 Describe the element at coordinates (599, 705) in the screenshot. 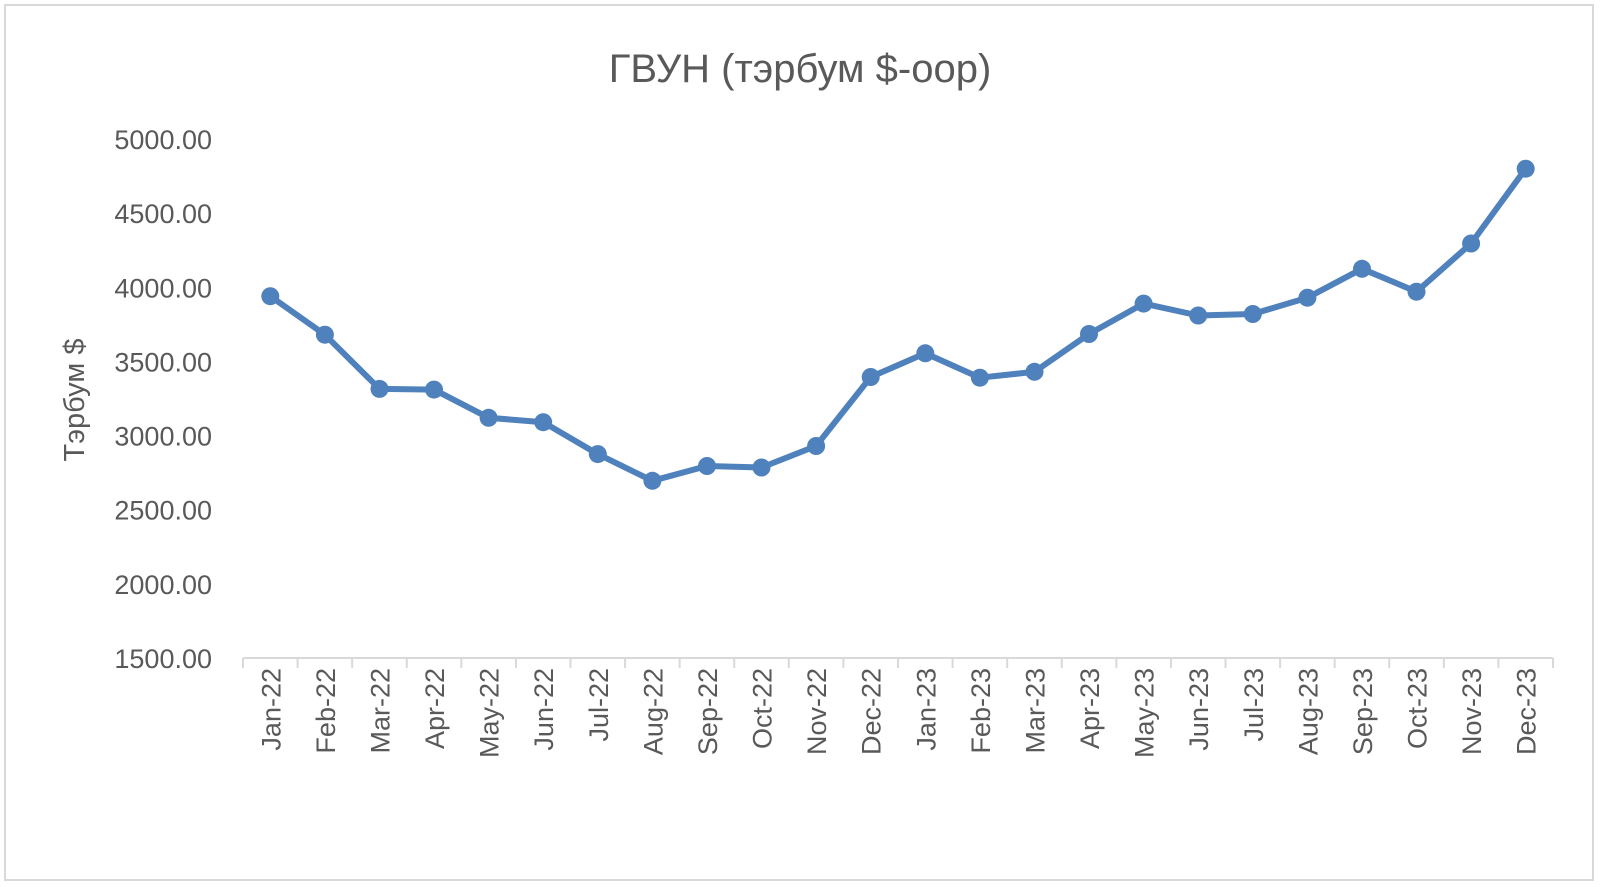

I see `x-tick-label: Jul-22` at that location.